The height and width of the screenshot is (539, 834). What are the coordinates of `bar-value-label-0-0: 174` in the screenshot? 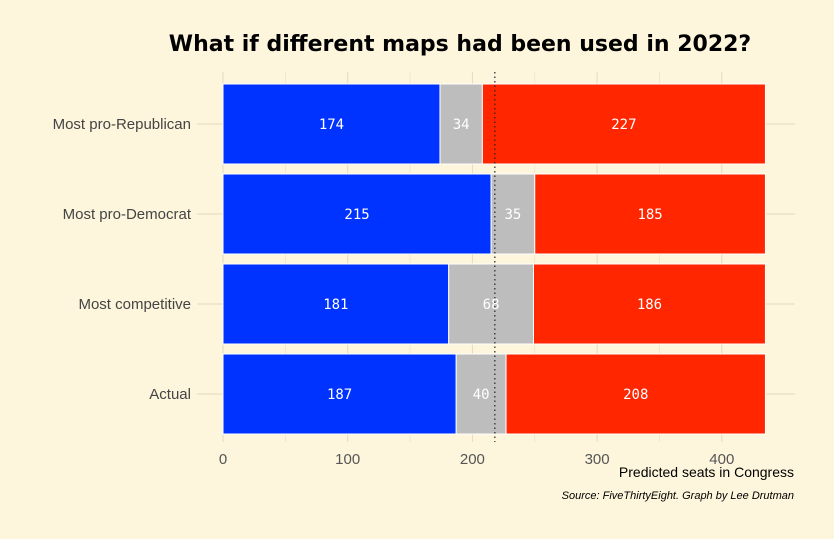 It's located at (331, 125).